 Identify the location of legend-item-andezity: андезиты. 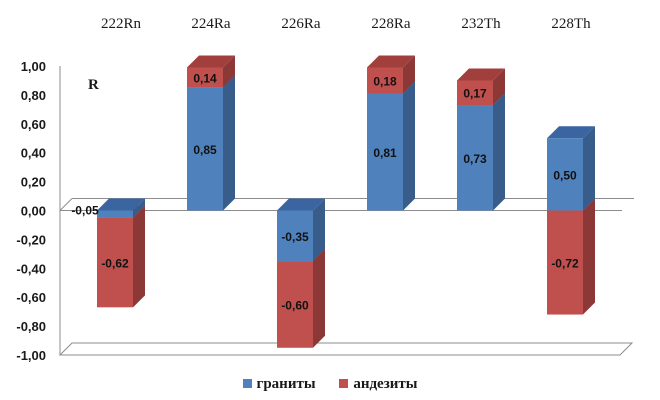
(378, 384).